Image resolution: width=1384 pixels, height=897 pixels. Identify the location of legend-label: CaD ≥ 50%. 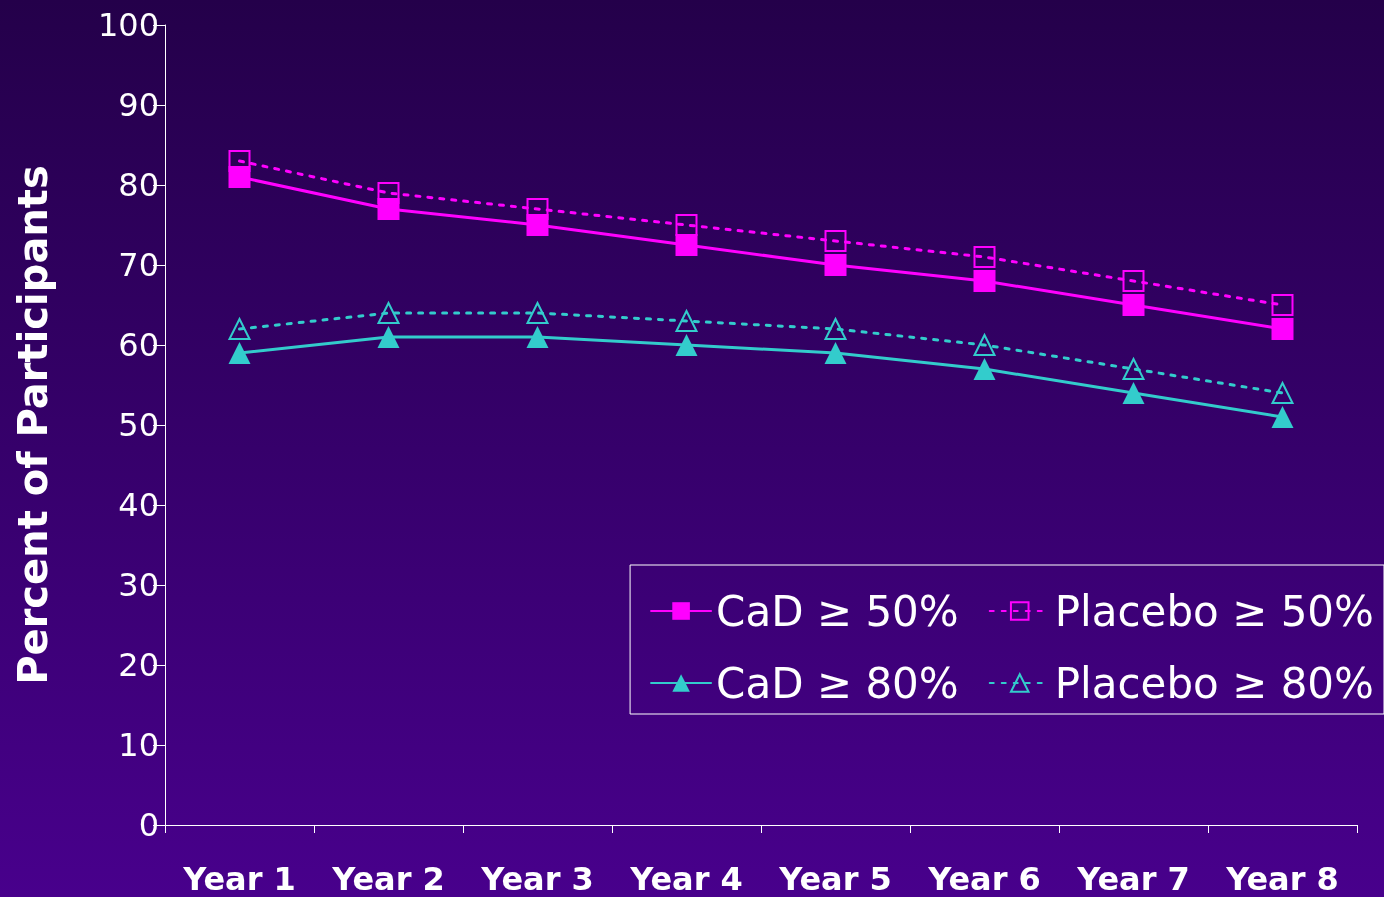
(837, 611).